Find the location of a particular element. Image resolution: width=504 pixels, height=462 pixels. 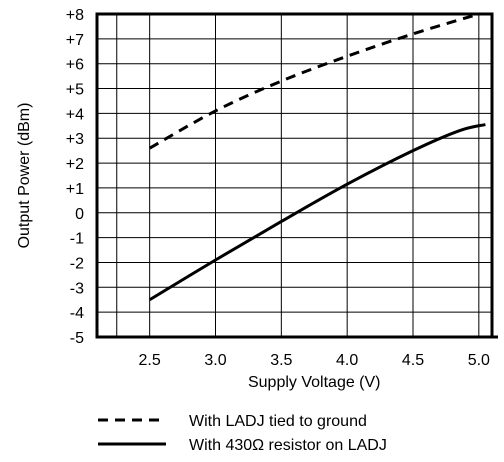

x-tick-label: 4.0 is located at coordinates (347, 360).